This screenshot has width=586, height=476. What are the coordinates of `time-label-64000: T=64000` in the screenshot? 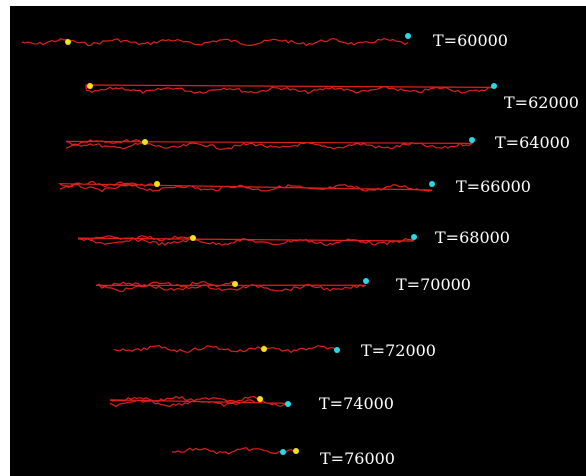 It's located at (532, 142).